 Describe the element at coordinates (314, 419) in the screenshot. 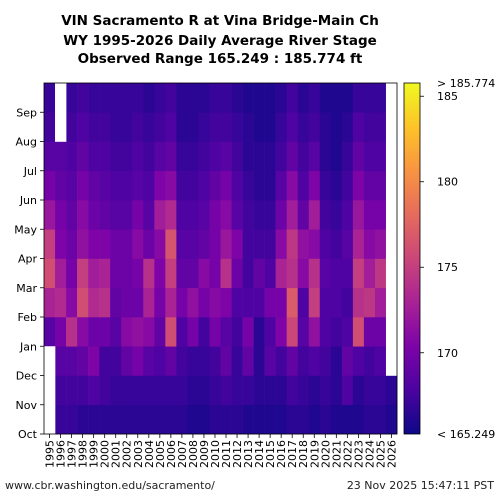

I see `heatmap-cell-2019-Oct` at that location.